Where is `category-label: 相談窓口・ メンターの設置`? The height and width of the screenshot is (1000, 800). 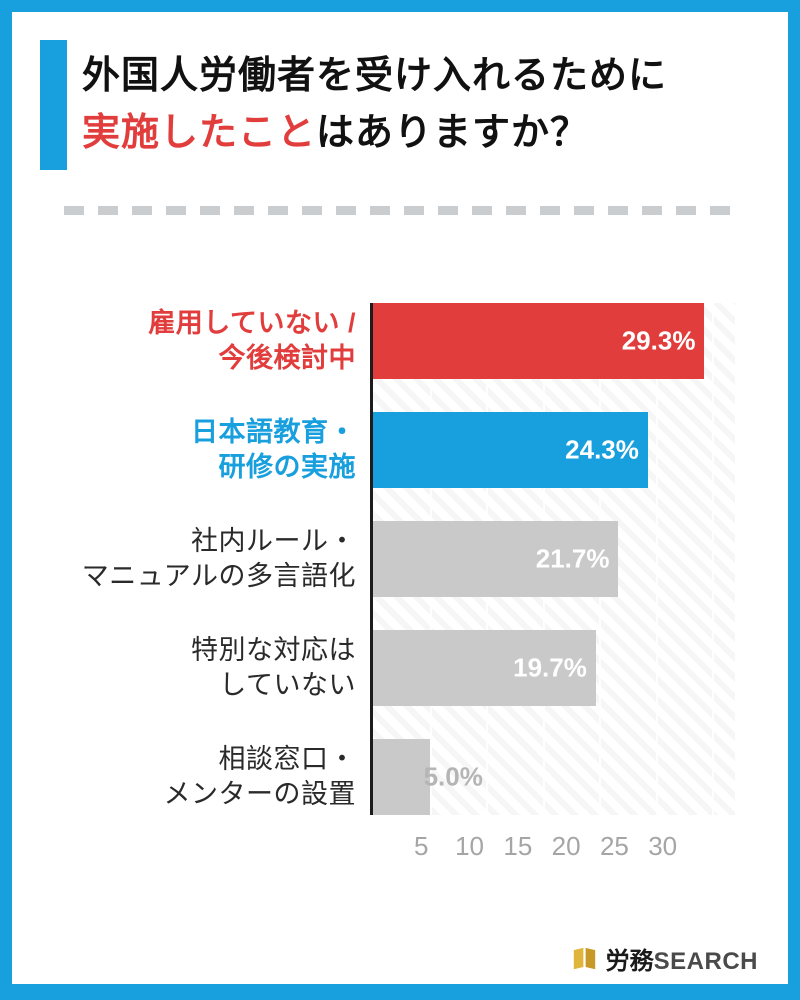 category-label: 相談窓口・ メンターの設置 is located at coordinates (259, 776).